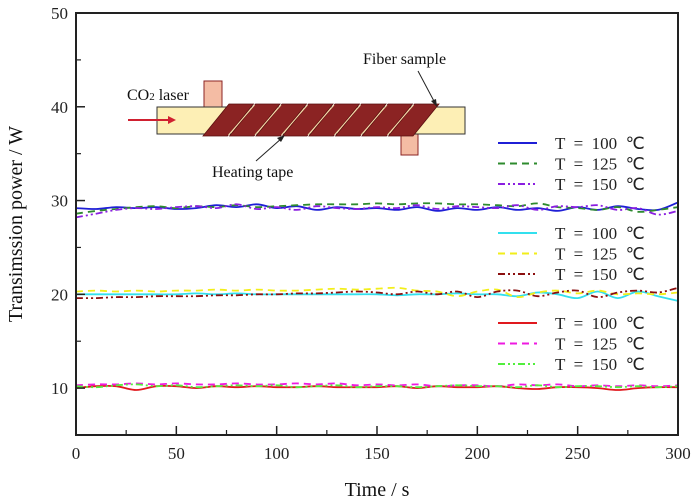  What do you see at coordinates (269, 149) in the screenshot?
I see `heater-pointer` at bounding box center [269, 149].